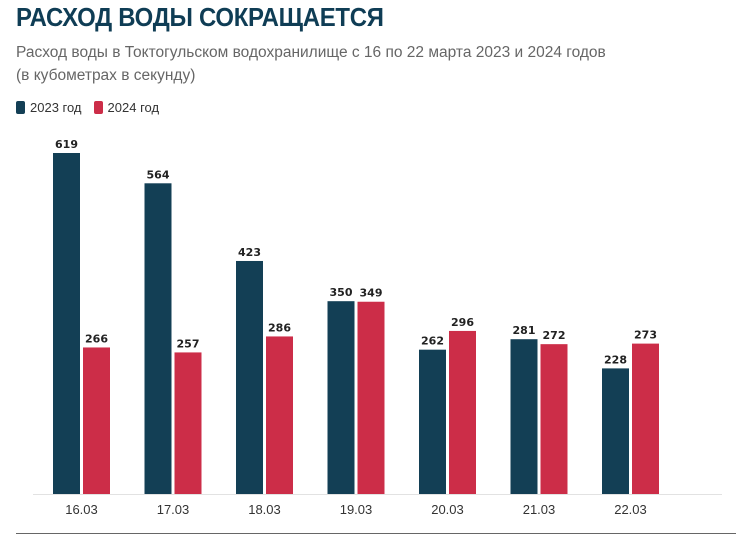 The image size is (753, 541). Describe the element at coordinates (630, 509) in the screenshot. I see `x-tick-label-22.03: 22.03` at that location.